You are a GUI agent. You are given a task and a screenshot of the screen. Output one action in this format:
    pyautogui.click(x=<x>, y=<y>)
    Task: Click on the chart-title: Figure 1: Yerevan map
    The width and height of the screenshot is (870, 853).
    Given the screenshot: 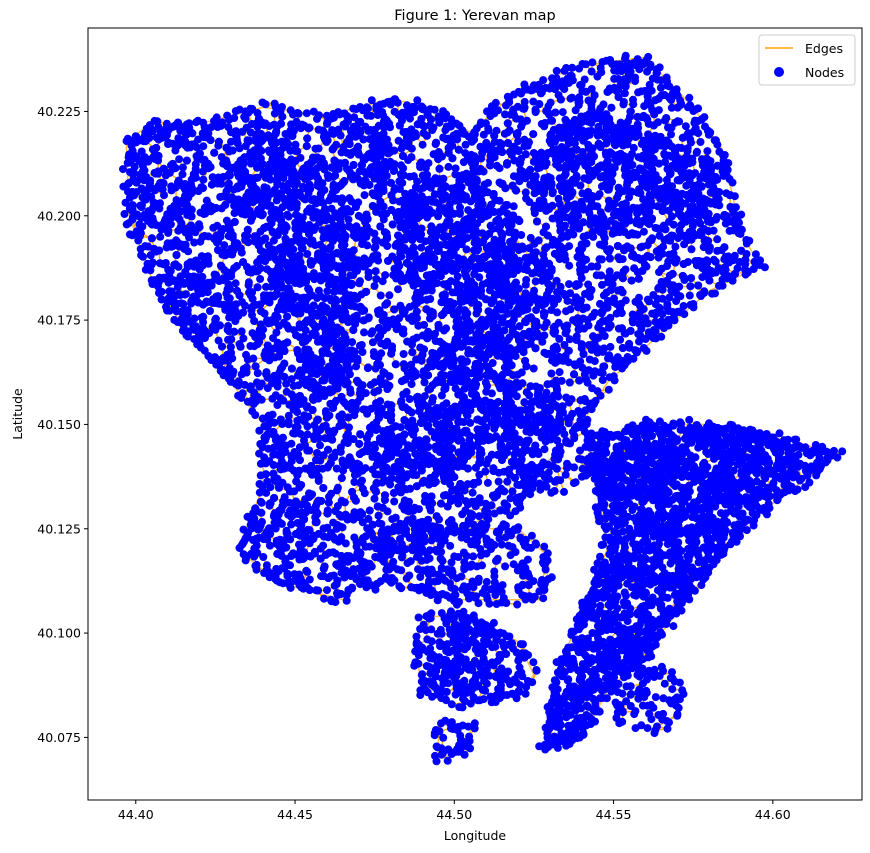 What is the action you would take?
    pyautogui.click(x=475, y=16)
    